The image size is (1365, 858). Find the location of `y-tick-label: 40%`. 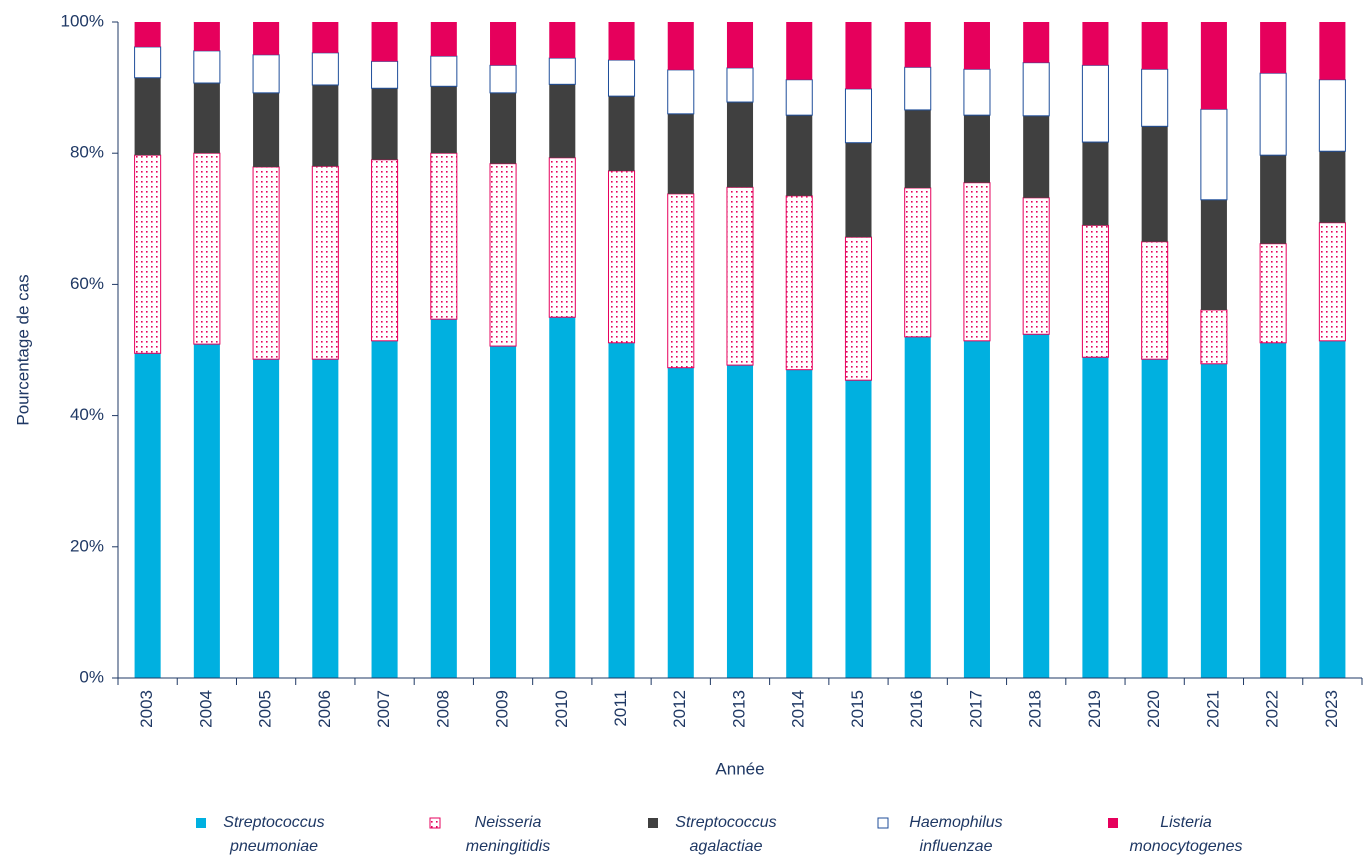

y-tick-label: 40% is located at coordinates (87, 414).